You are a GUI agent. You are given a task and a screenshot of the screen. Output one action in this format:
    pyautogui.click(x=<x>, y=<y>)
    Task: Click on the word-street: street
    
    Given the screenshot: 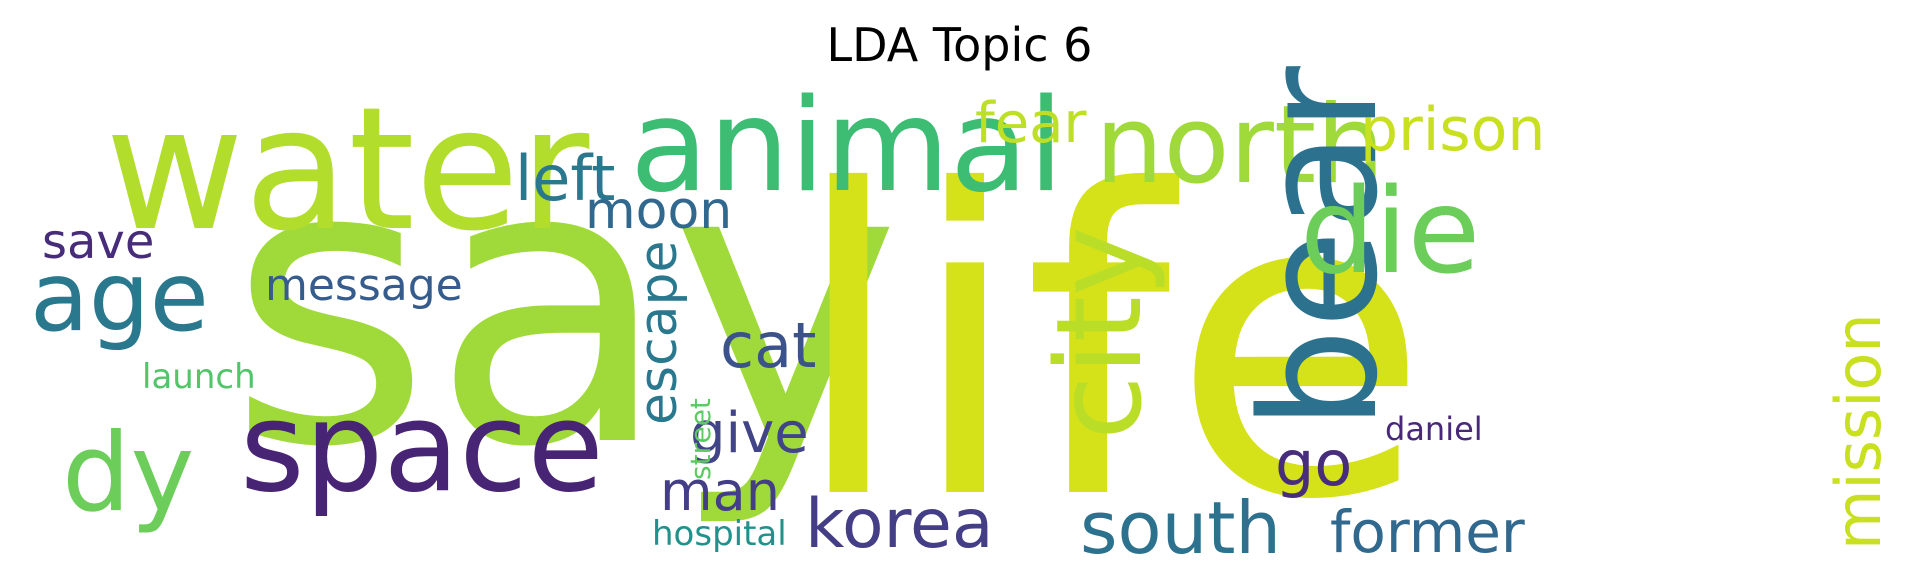 What is the action you would take?
    pyautogui.click(x=700, y=439)
    